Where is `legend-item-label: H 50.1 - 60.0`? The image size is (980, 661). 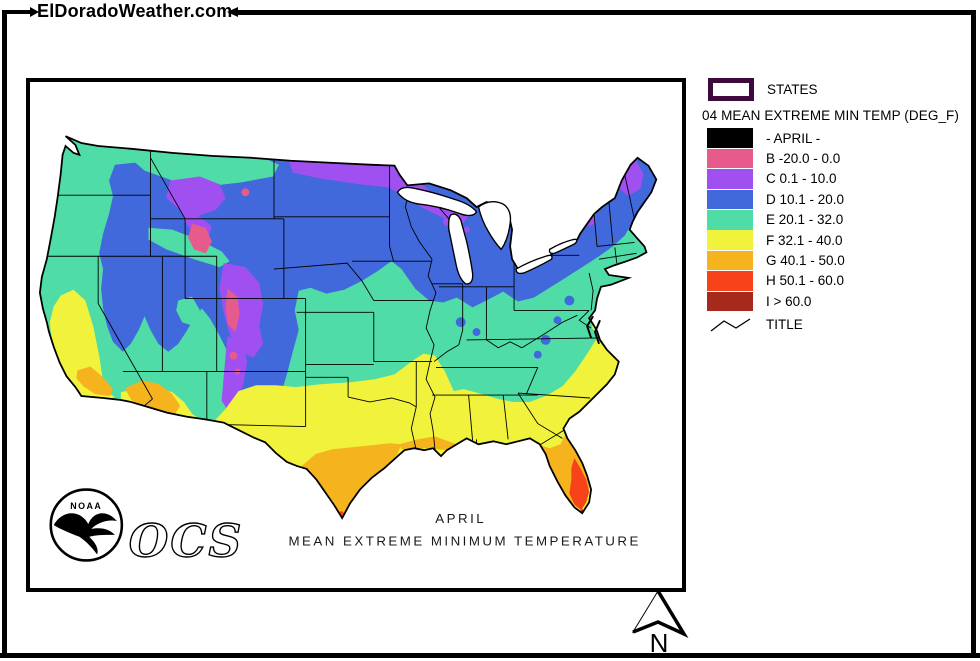 legend-item-label: H 50.1 - 60.0 is located at coordinates (805, 281).